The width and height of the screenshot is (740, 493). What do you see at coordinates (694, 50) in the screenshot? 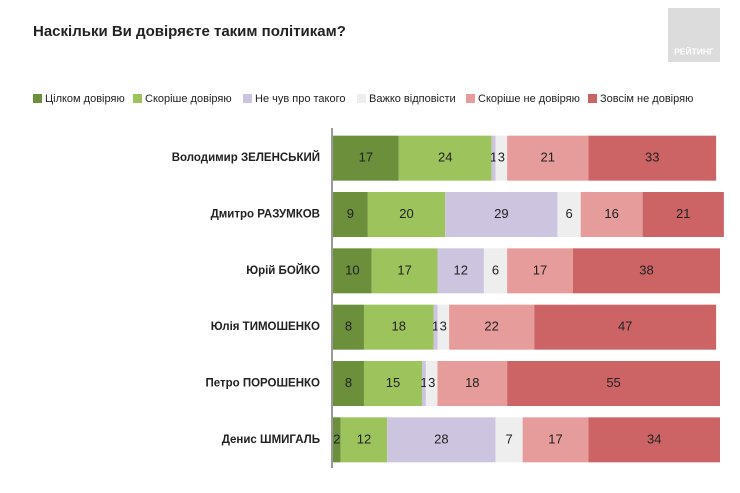
I see `logo: РЕЙТИНГ` at bounding box center [694, 50].